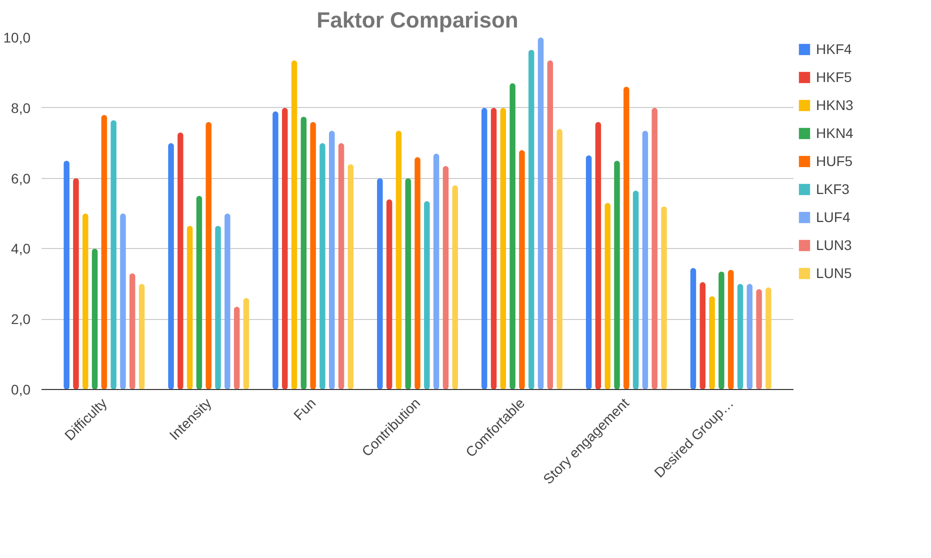  I want to click on legend-label: LKF3, so click(833, 189).